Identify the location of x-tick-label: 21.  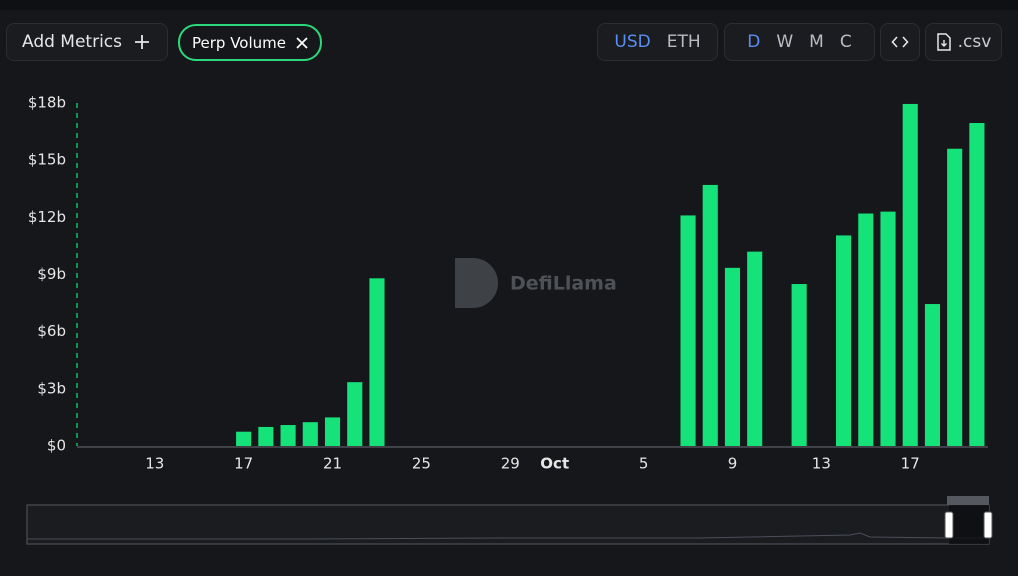
(332, 464).